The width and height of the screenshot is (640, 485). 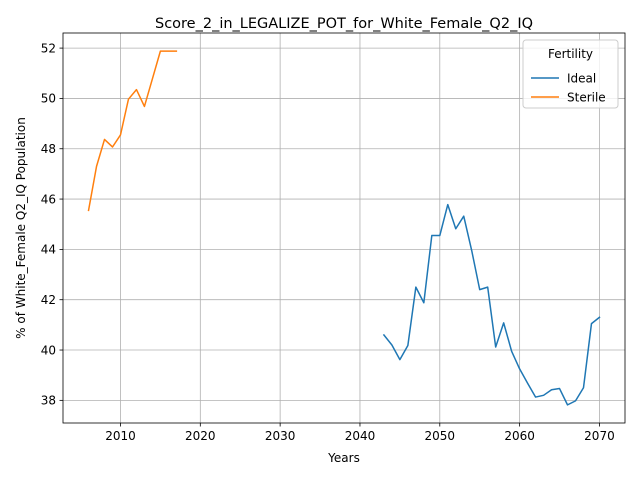 What do you see at coordinates (48, 48) in the screenshot?
I see `y-tick-label: 52` at bounding box center [48, 48].